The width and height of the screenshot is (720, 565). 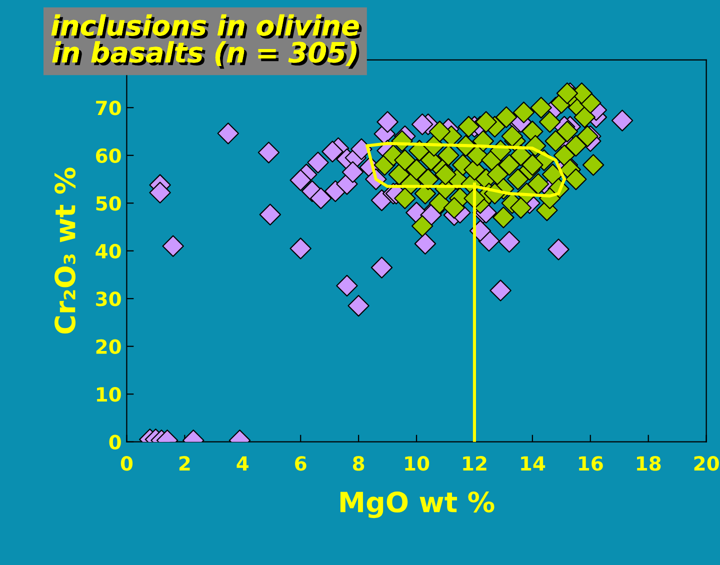 I want to click on y-tick-label: 50, so click(x=108, y=203).